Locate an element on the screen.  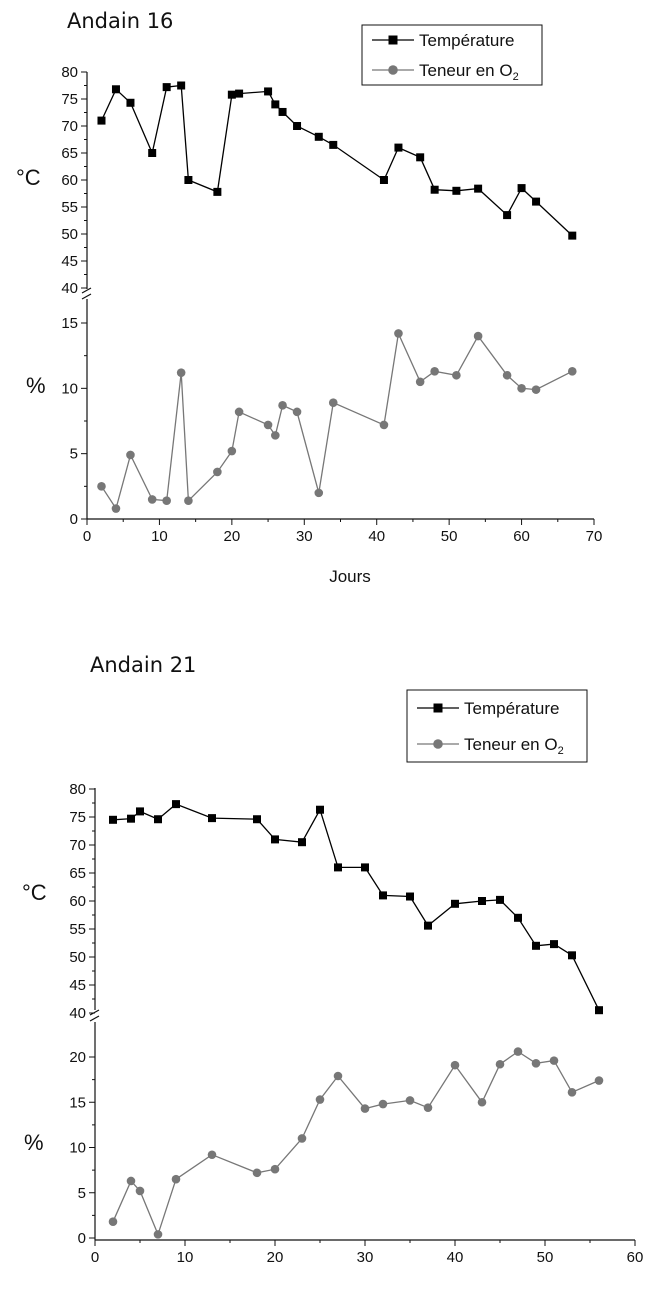
legend-box is located at coordinates (452, 55).